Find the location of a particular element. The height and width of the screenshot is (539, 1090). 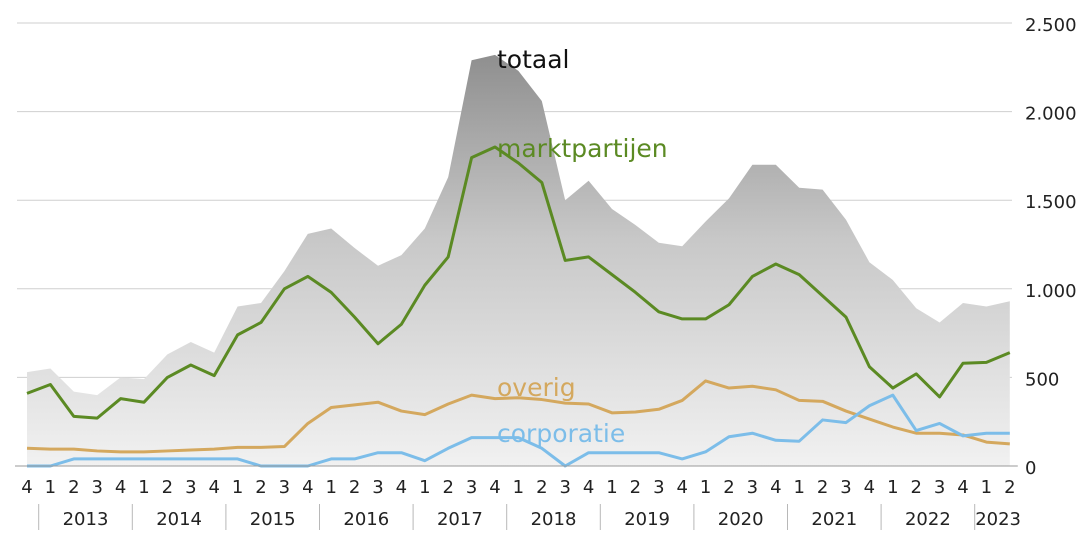

series-label-totaal: totaal is located at coordinates (533, 59).